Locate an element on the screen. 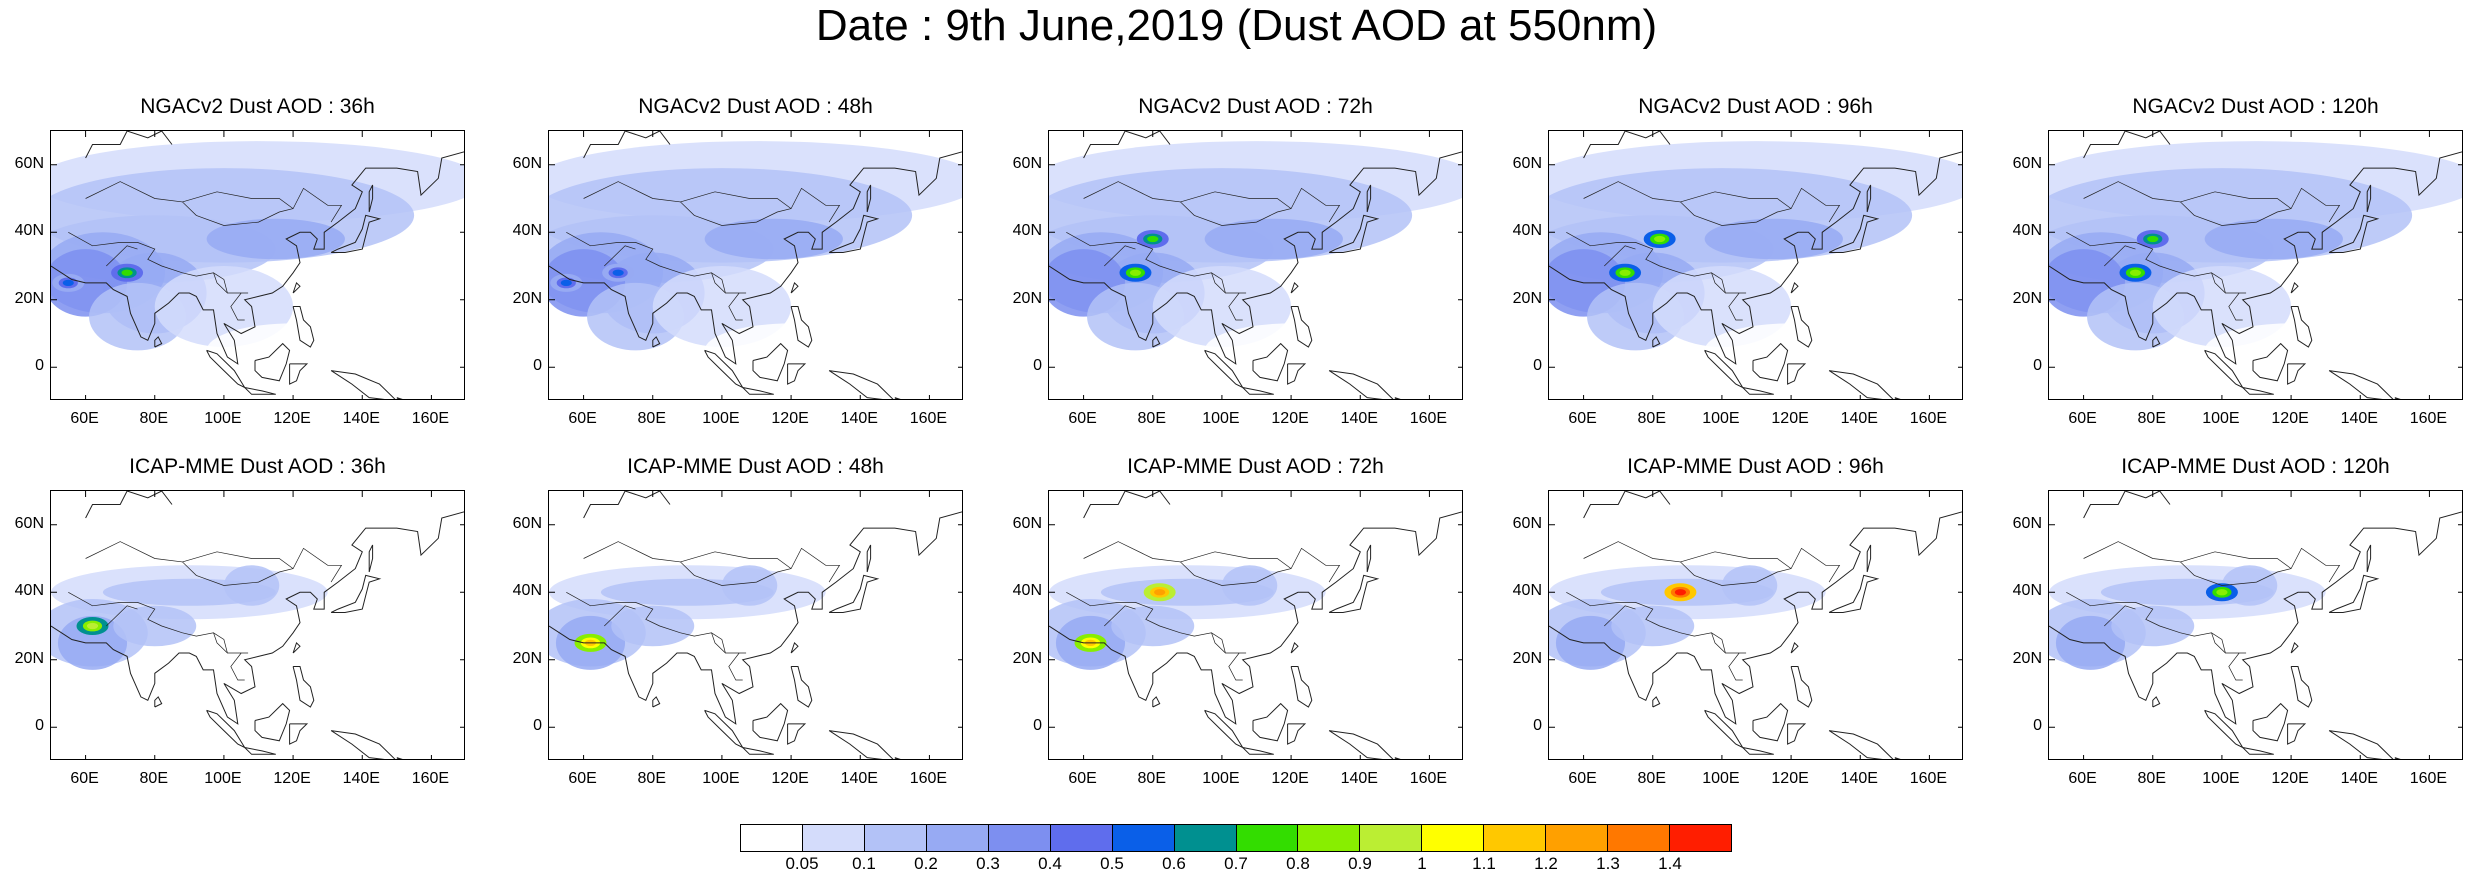 This screenshot has height=874, width=2473. colorbar-label: 0.9 is located at coordinates (1360, 863).